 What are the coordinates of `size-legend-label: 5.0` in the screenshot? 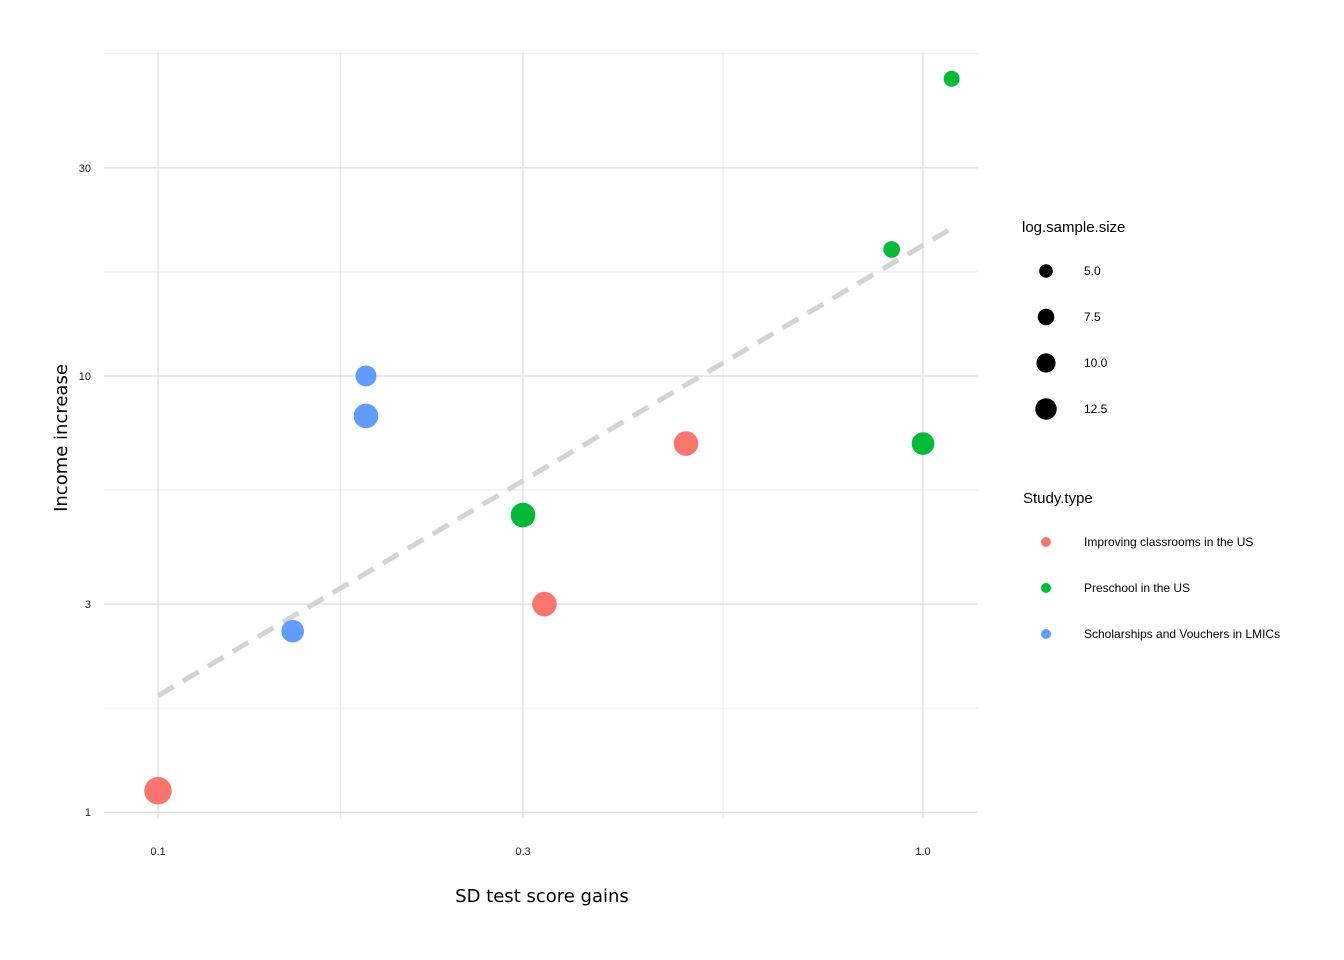 It's located at (1092, 271).